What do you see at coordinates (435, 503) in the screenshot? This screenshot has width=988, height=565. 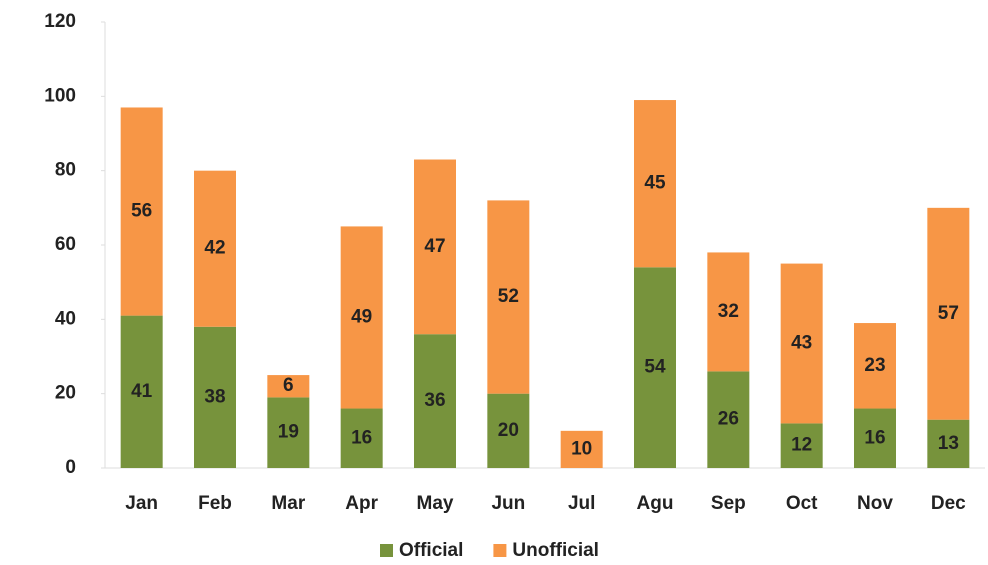 I see `x-tick-label: May` at bounding box center [435, 503].